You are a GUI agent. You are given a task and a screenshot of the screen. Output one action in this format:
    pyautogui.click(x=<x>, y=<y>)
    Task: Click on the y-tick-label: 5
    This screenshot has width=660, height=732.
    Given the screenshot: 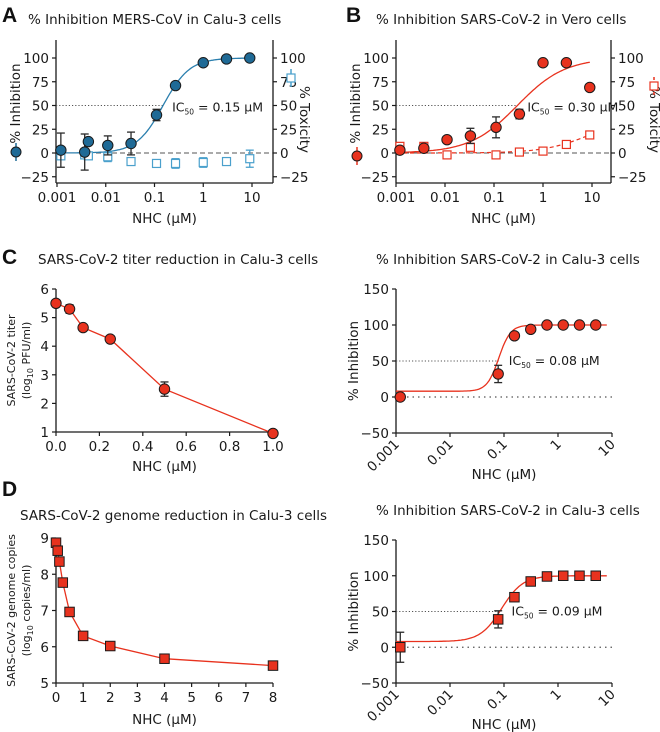 What is the action you would take?
    pyautogui.click(x=44, y=319)
    